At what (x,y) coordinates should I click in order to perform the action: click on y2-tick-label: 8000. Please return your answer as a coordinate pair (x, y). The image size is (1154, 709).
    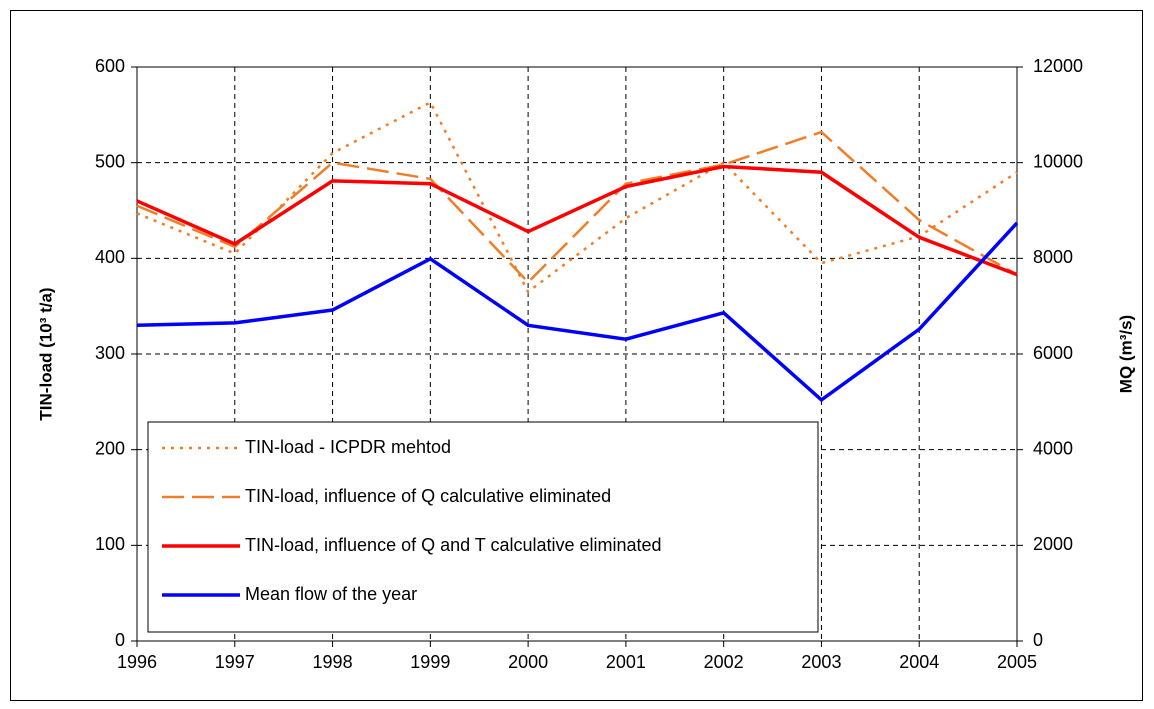
    Looking at the image, I should click on (1053, 257).